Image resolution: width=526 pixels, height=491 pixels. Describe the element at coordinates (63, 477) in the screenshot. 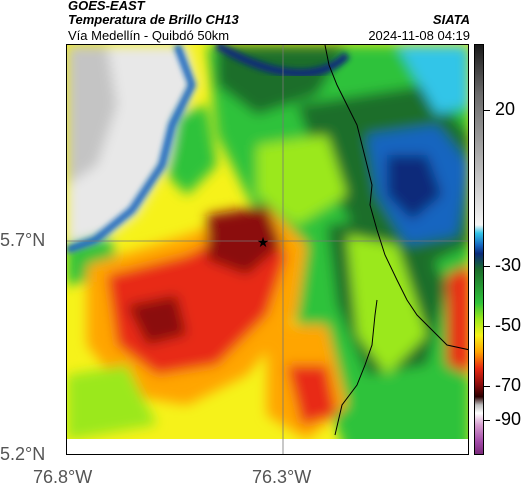

I see `lon-label-76.8: 76.8°W` at that location.